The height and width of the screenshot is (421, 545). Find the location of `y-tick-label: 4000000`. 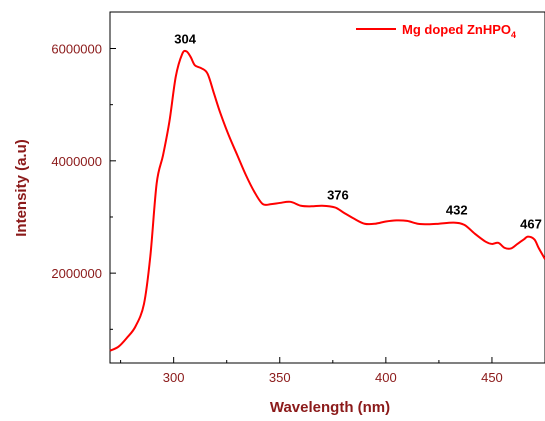

y-tick-label: 4000000 is located at coordinates (76, 161).